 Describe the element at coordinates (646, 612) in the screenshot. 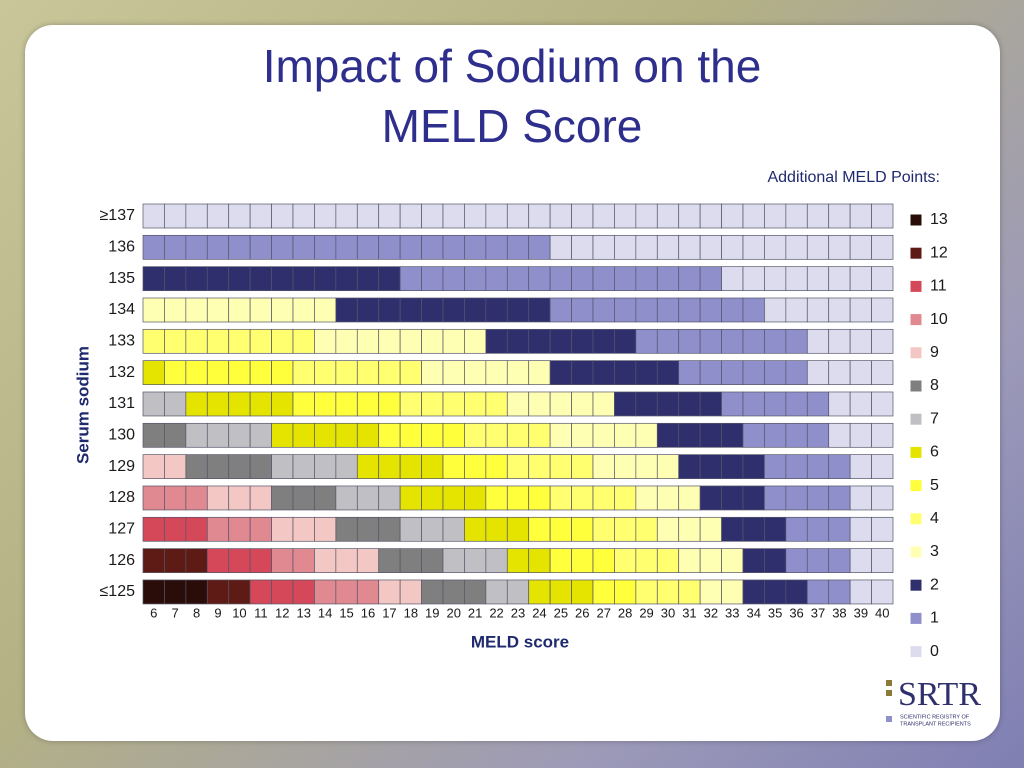

I see `x-tick-label: 29` at that location.